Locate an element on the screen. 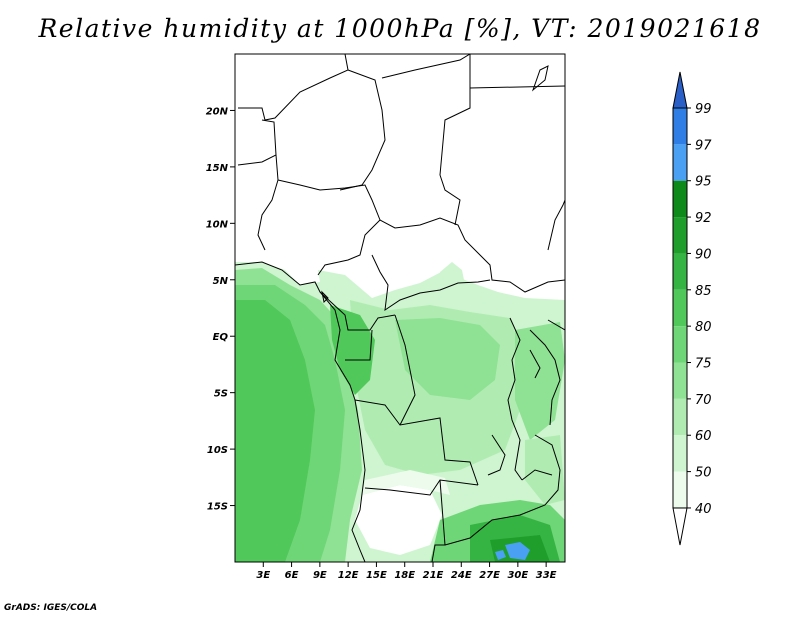  lon-tick-label: 27E is located at coordinates (489, 575).